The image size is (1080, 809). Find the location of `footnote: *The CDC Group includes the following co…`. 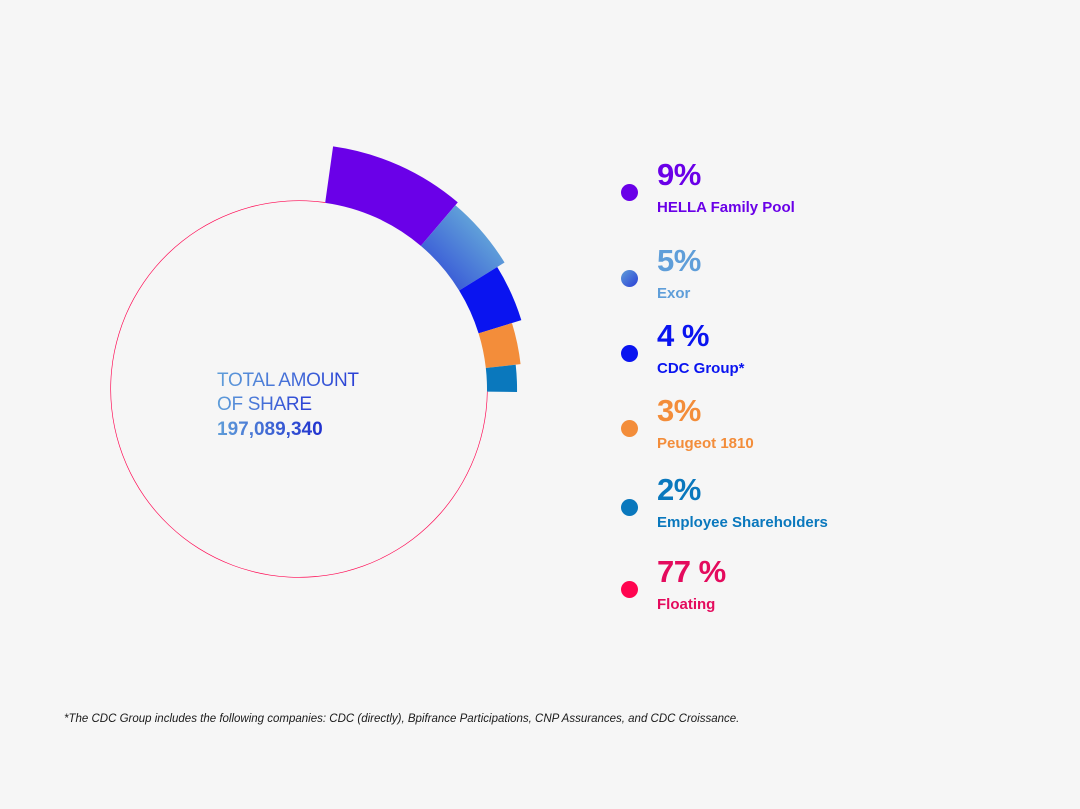

footnote: *The CDC Group includes the following co… is located at coordinates (402, 719).